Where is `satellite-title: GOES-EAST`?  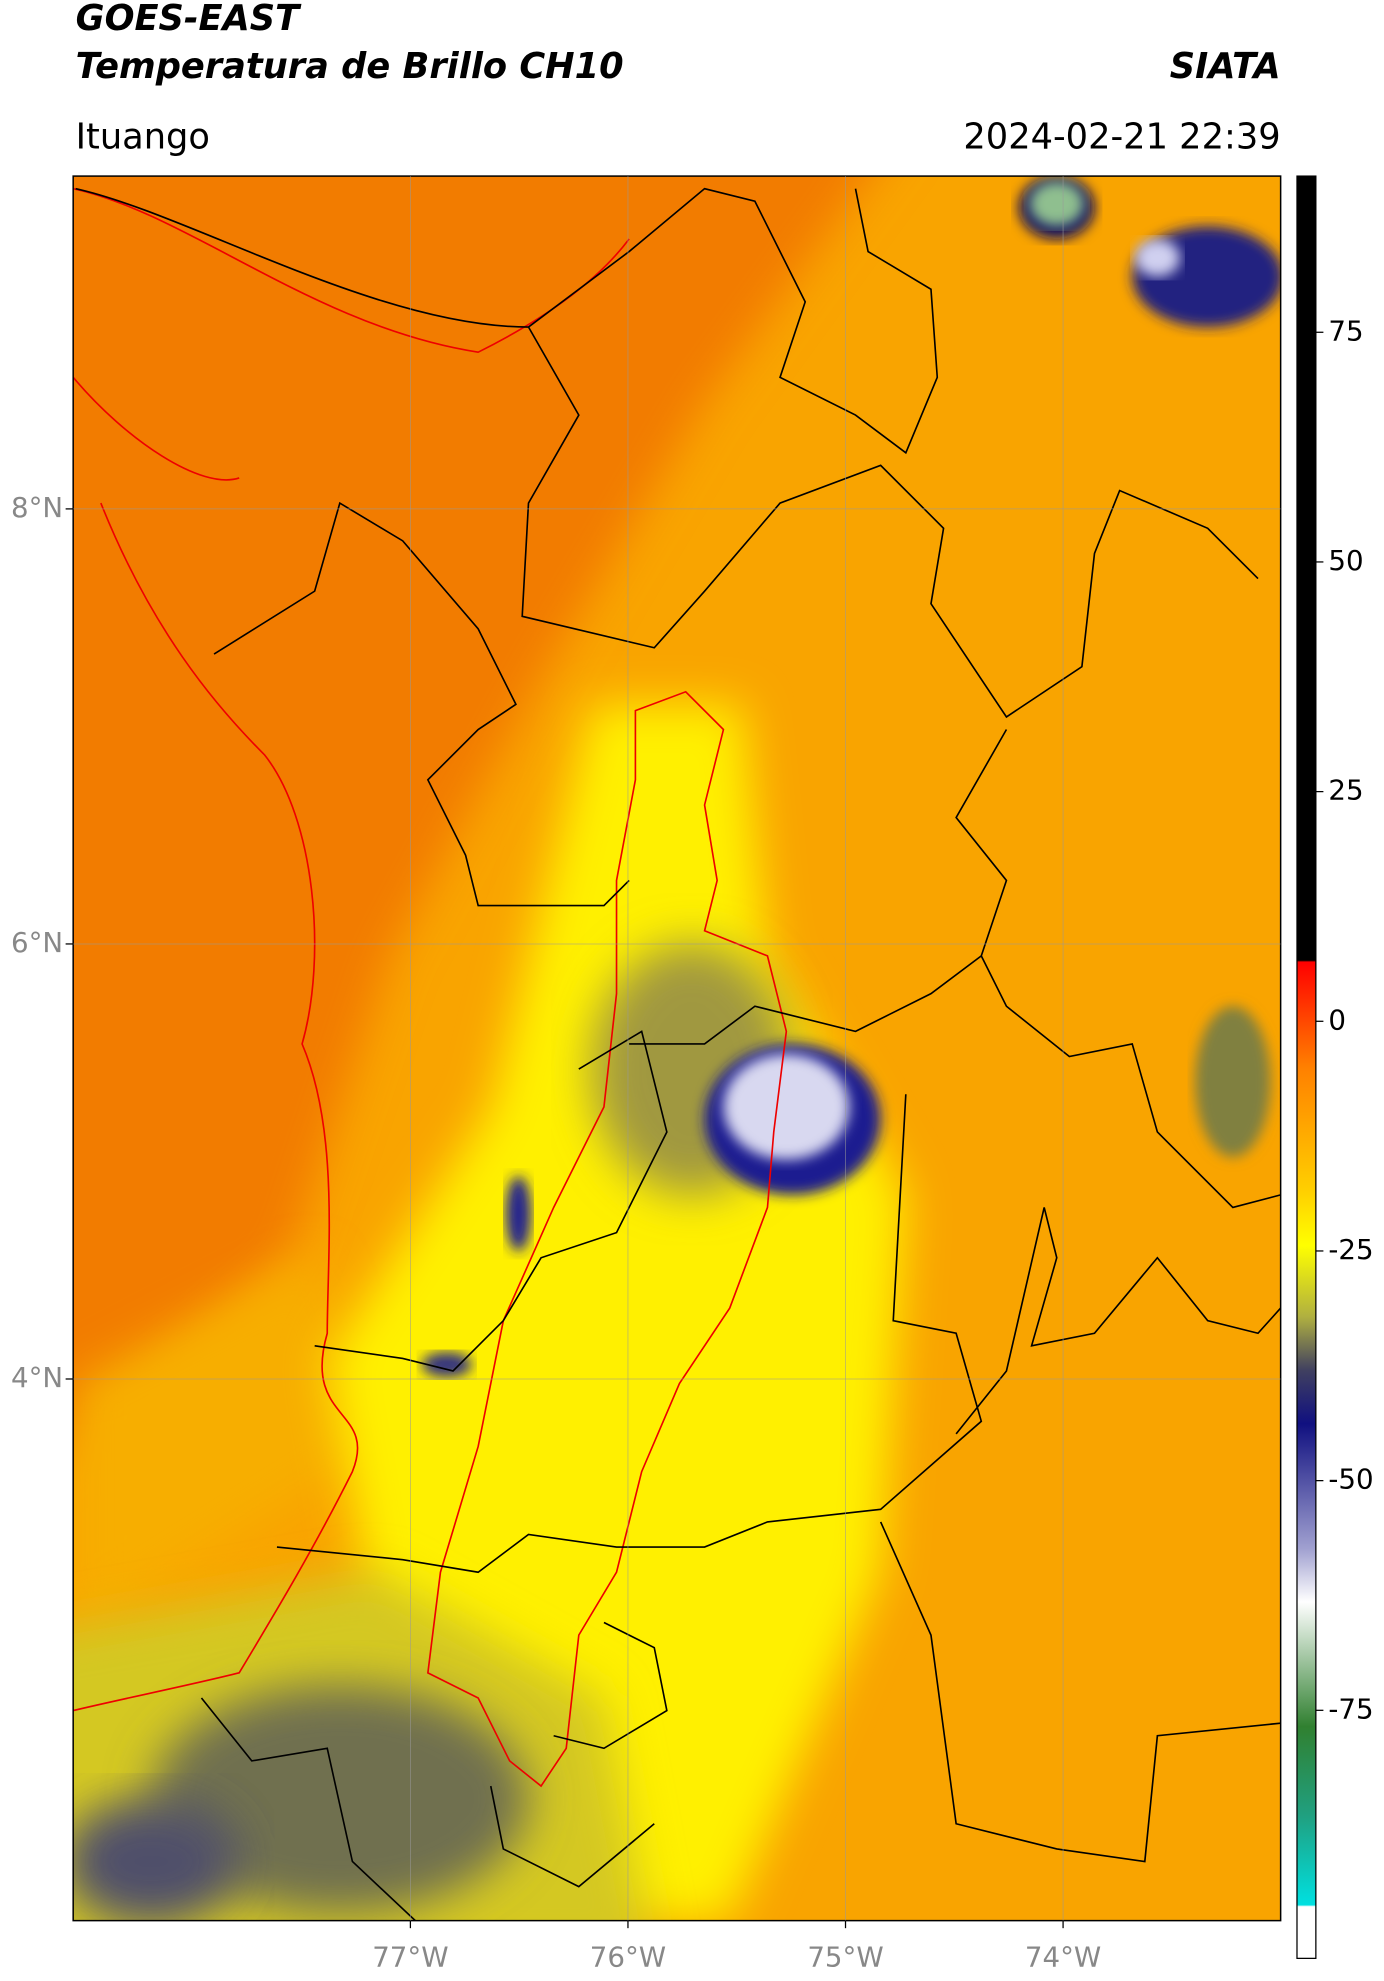
satellite-title: GOES-EAST is located at coordinates (189, 19).